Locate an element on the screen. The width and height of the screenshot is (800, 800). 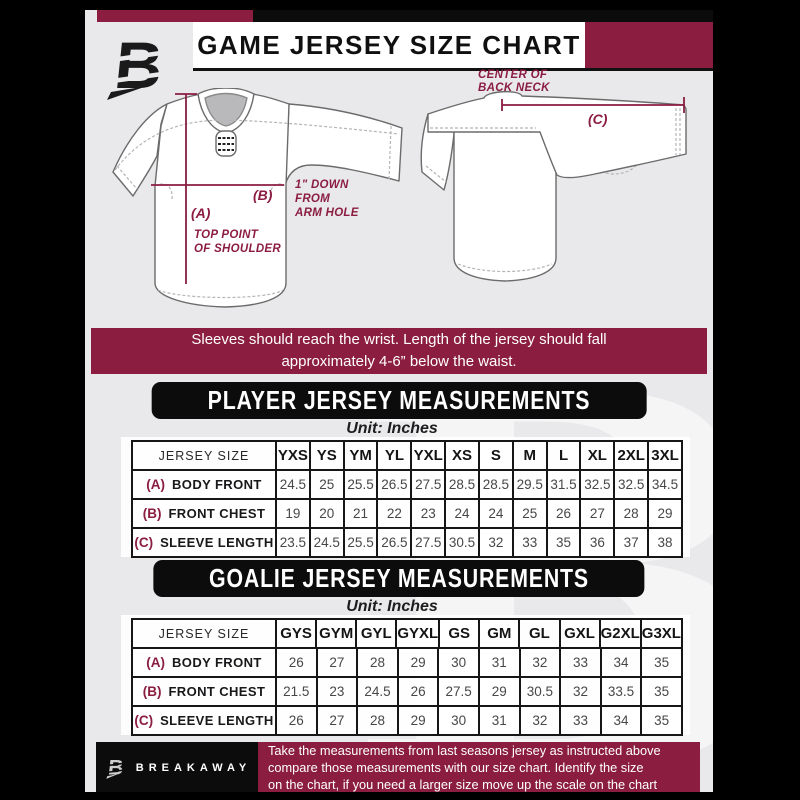
breakaway-footer-logo-icon: B is located at coordinates (115, 767).